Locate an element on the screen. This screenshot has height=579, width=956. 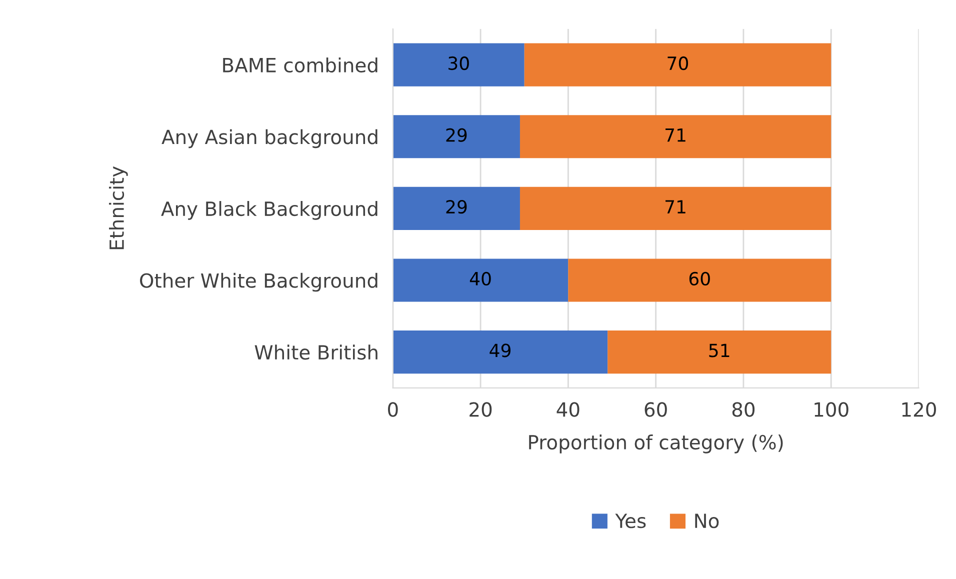
data-label: 49 is located at coordinates (500, 351).